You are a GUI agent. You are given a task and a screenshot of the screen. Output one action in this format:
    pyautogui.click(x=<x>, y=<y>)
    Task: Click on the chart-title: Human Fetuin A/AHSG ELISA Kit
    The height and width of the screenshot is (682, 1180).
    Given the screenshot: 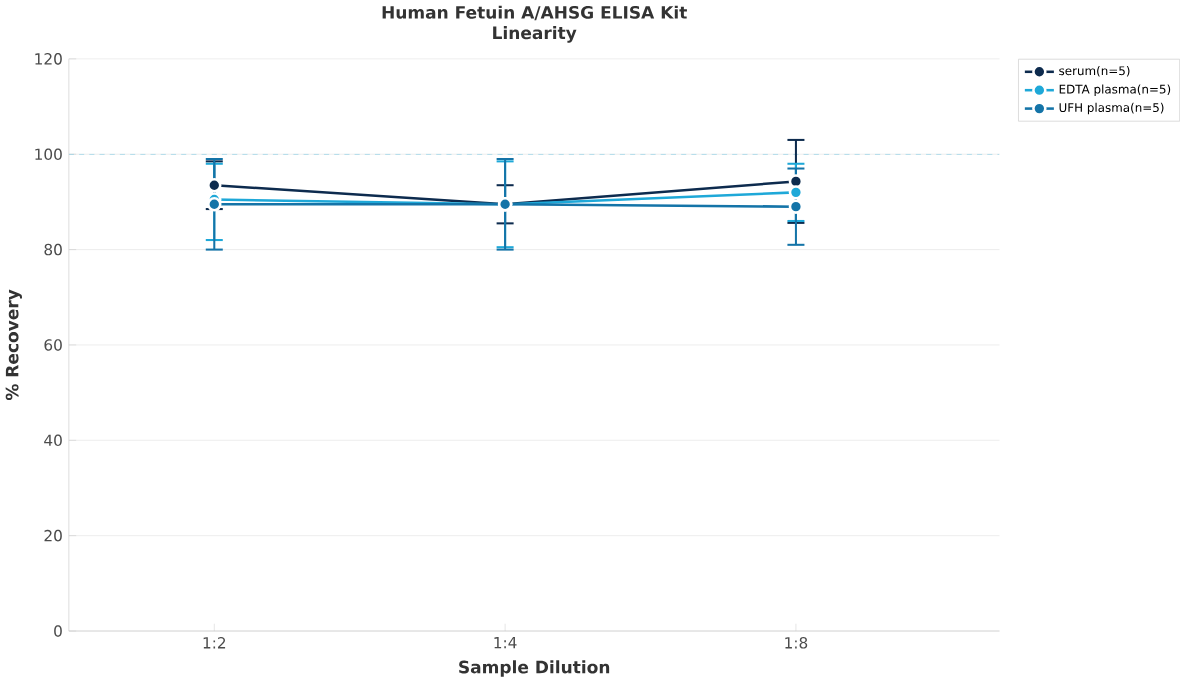 What is the action you would take?
    pyautogui.click(x=534, y=12)
    